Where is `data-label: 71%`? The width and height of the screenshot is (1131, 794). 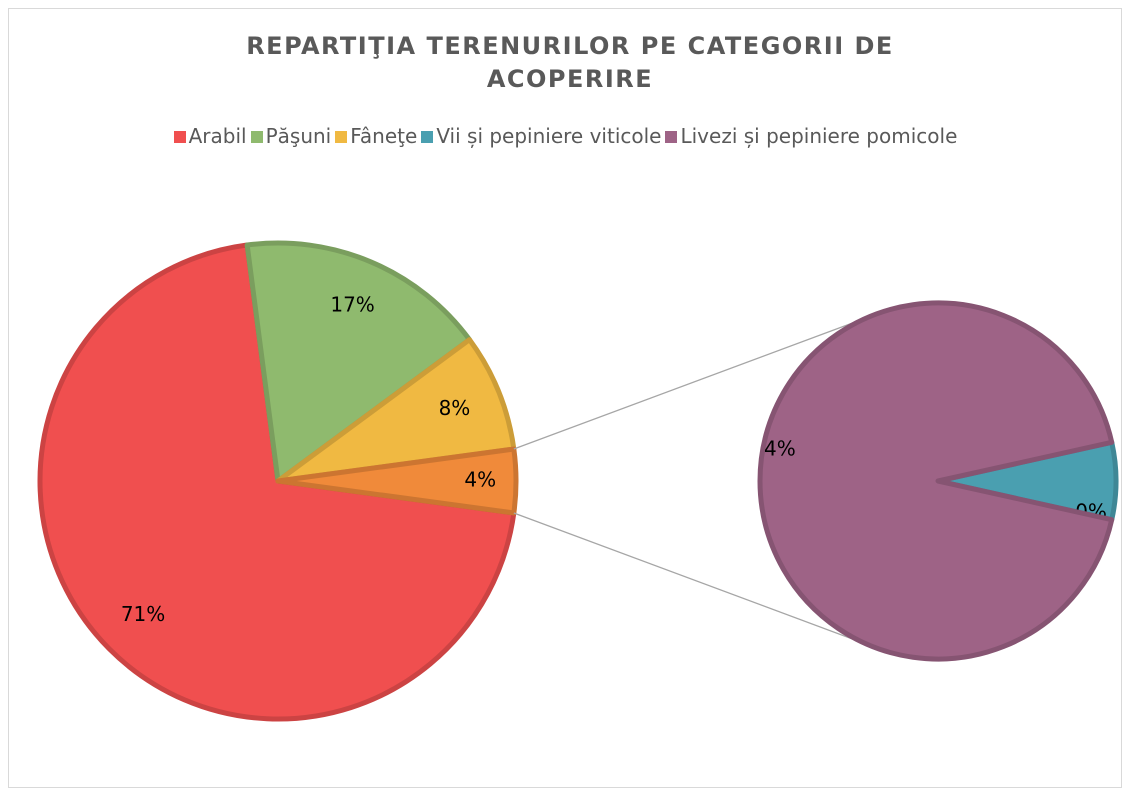 data-label: 71% is located at coordinates (143, 614).